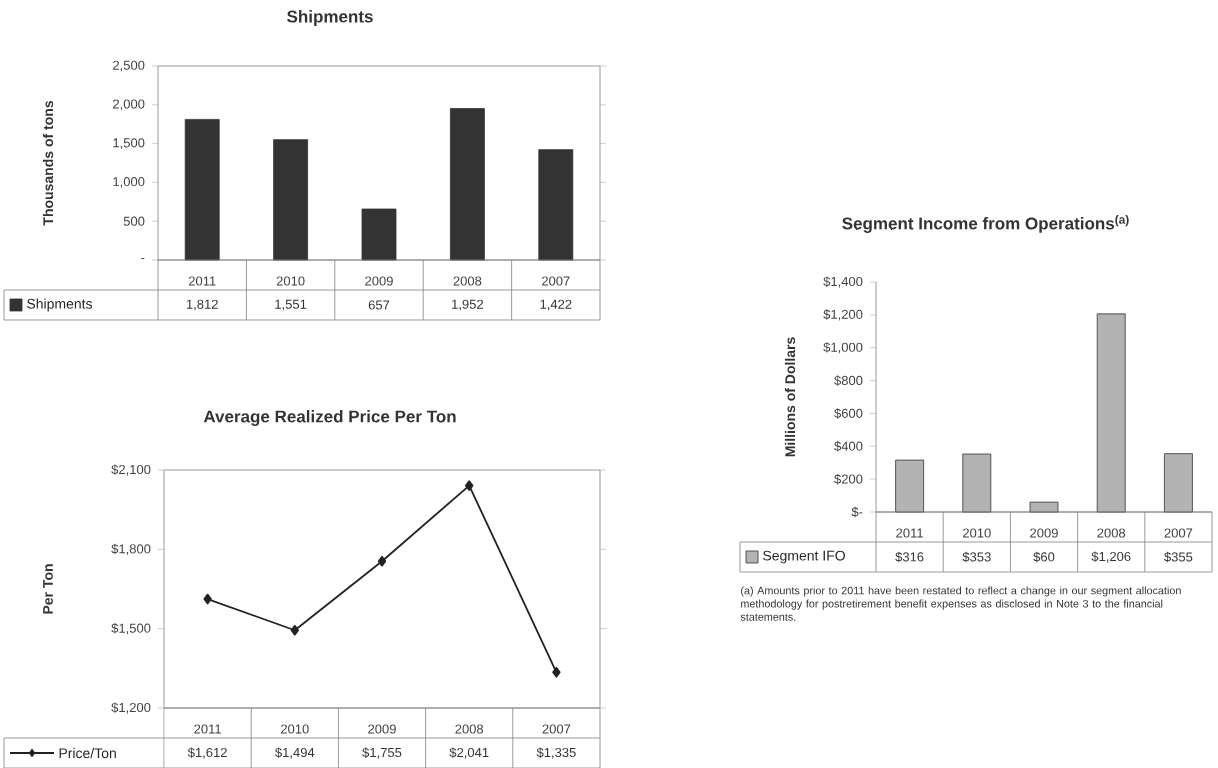 The height and width of the screenshot is (768, 1218). What do you see at coordinates (985, 224) in the screenshot?
I see `chart-title: Segment Income from Operations$^{(a)}$` at bounding box center [985, 224].